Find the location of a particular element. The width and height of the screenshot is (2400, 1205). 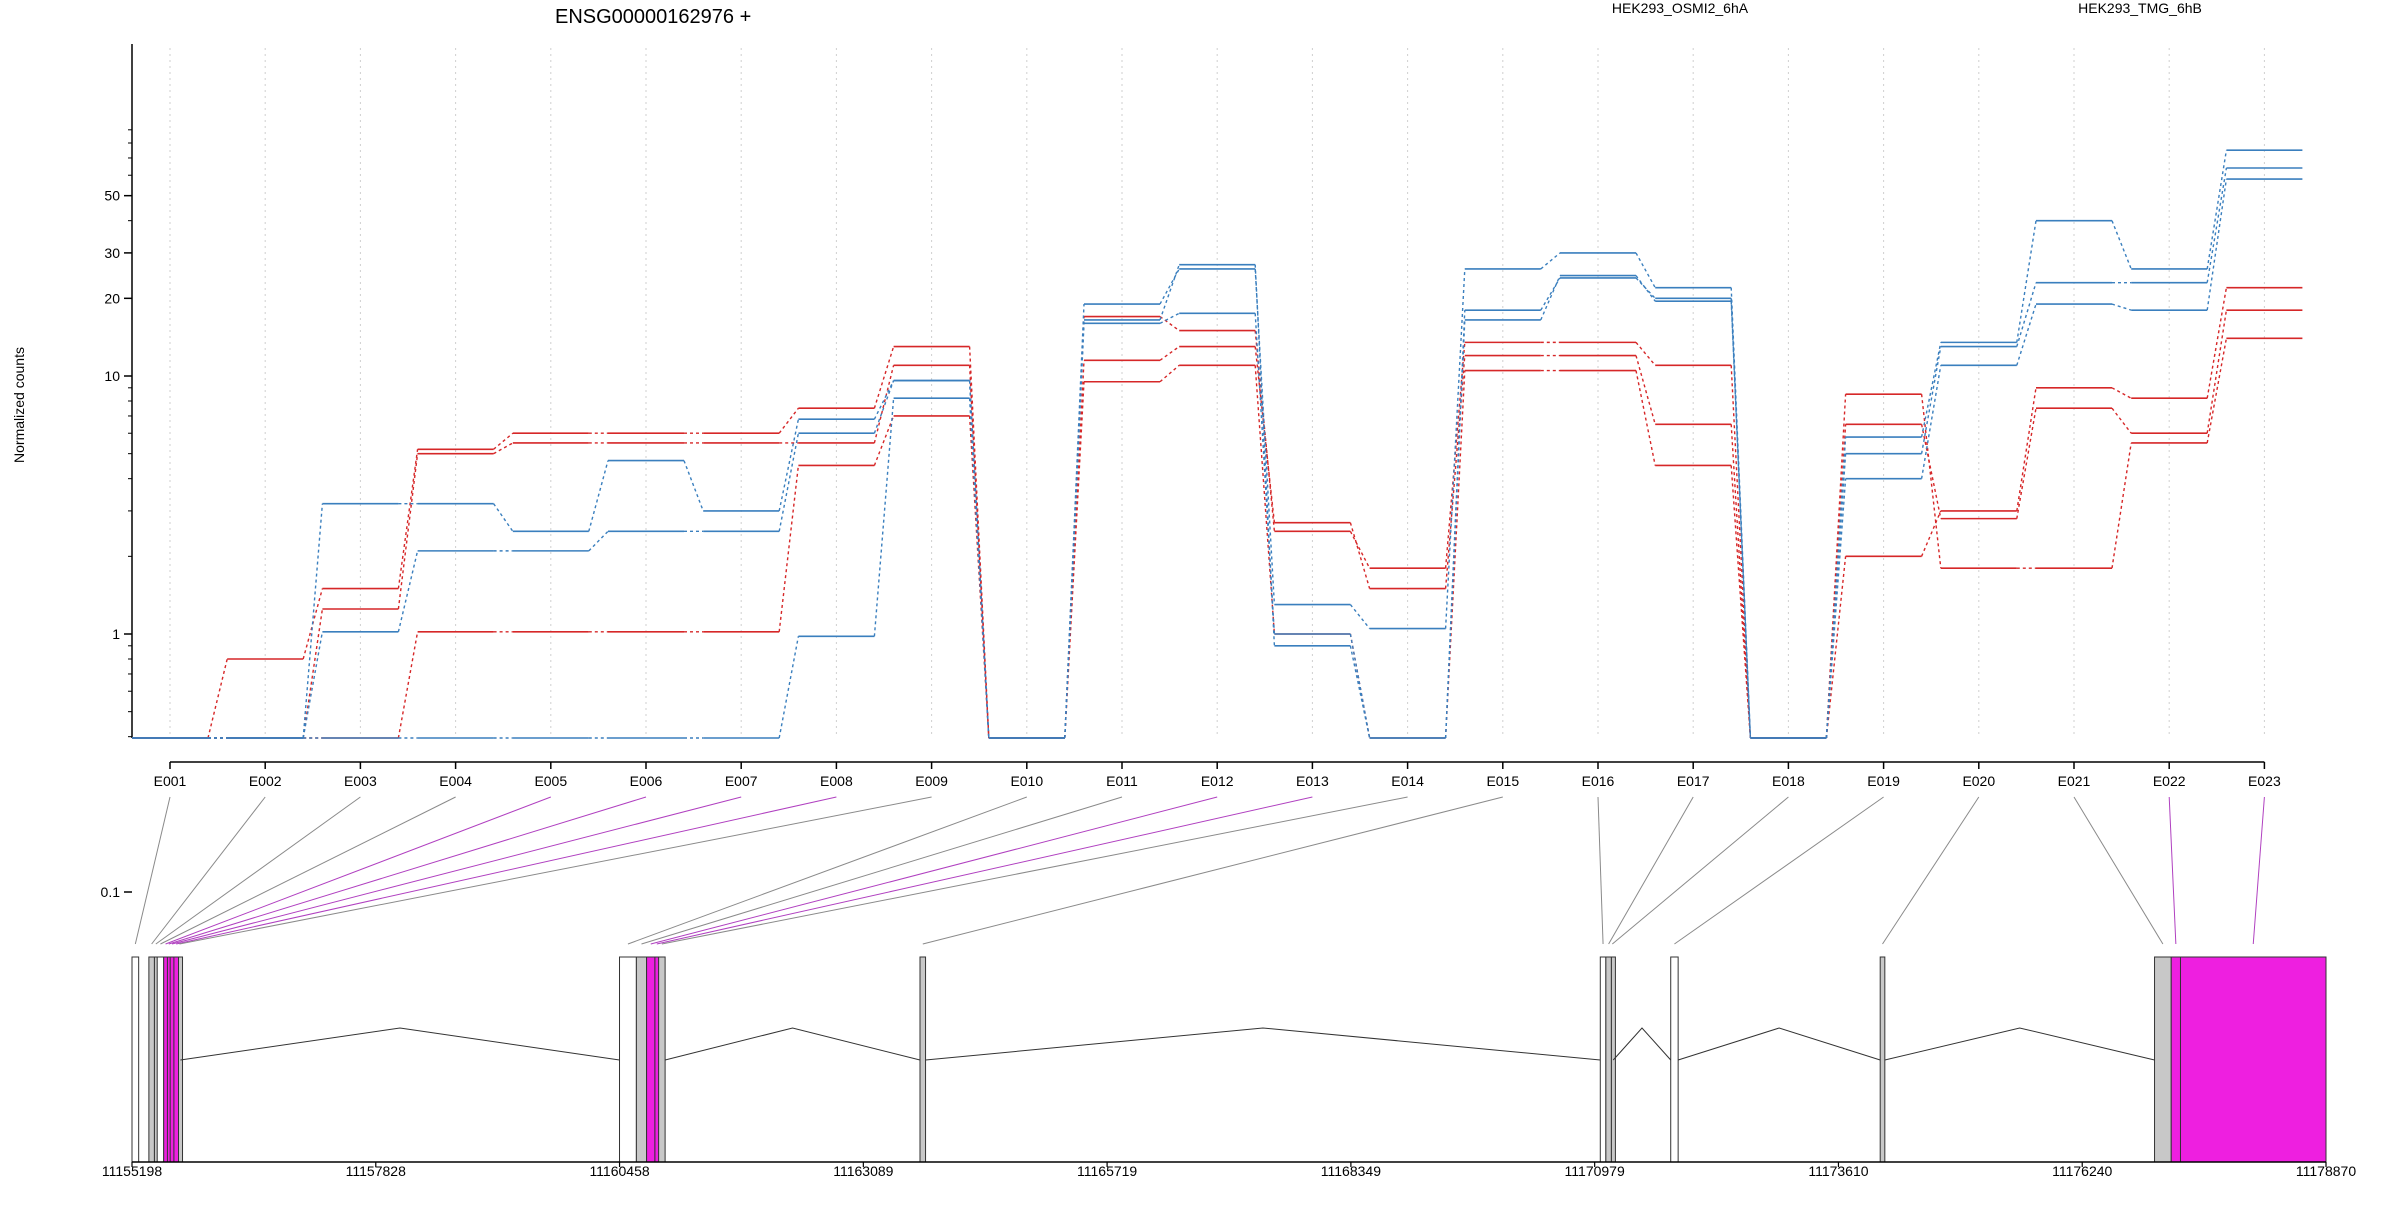

y-tick-label: 20 is located at coordinates (112, 298).